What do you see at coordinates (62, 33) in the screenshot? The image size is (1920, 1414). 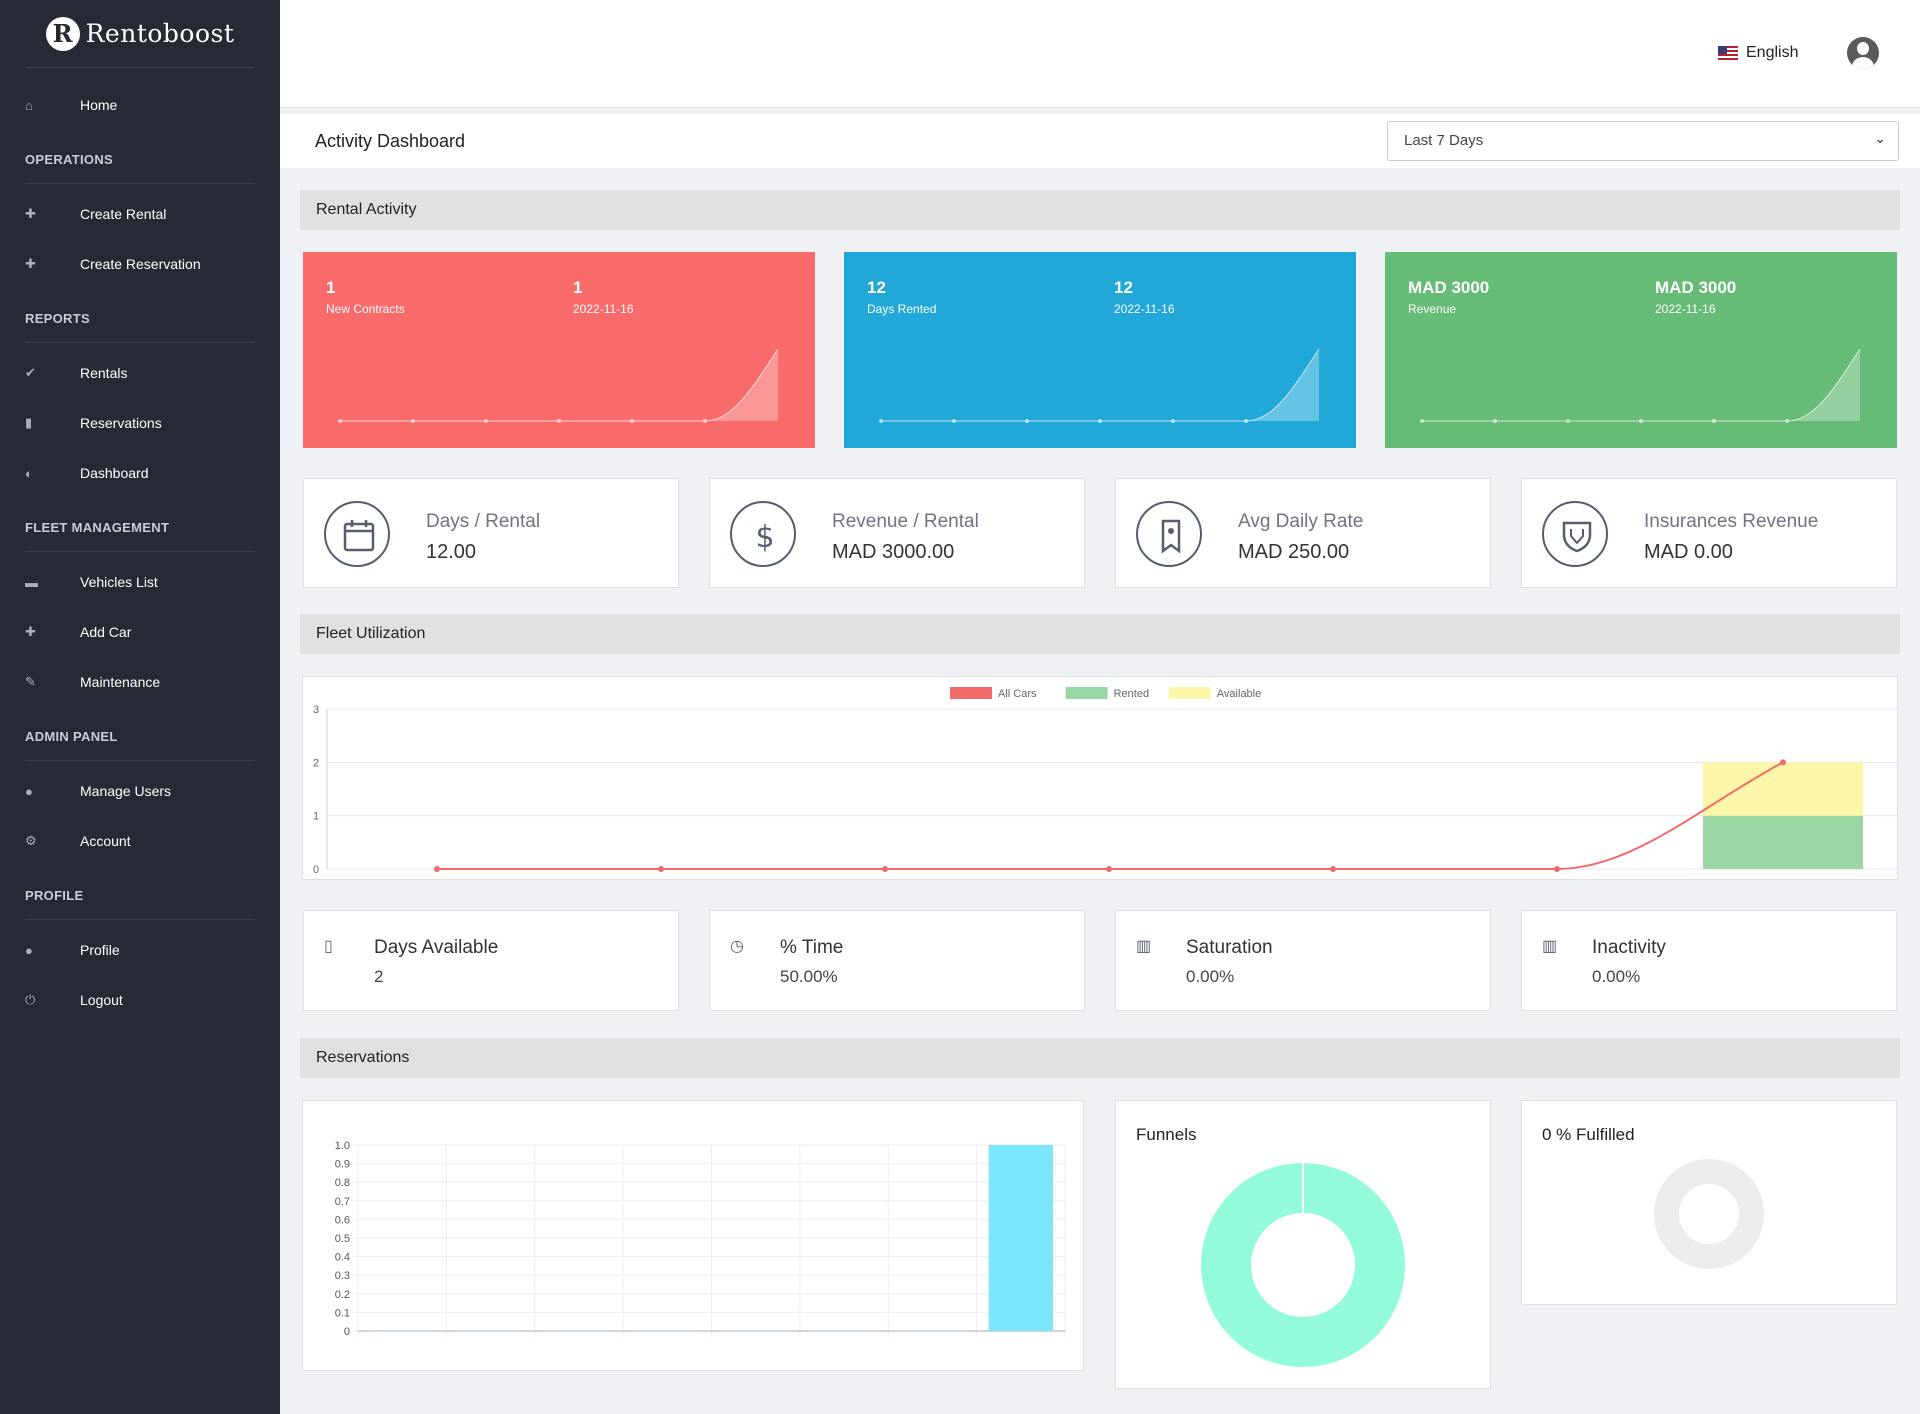 I see `logo-mark: R` at bounding box center [62, 33].